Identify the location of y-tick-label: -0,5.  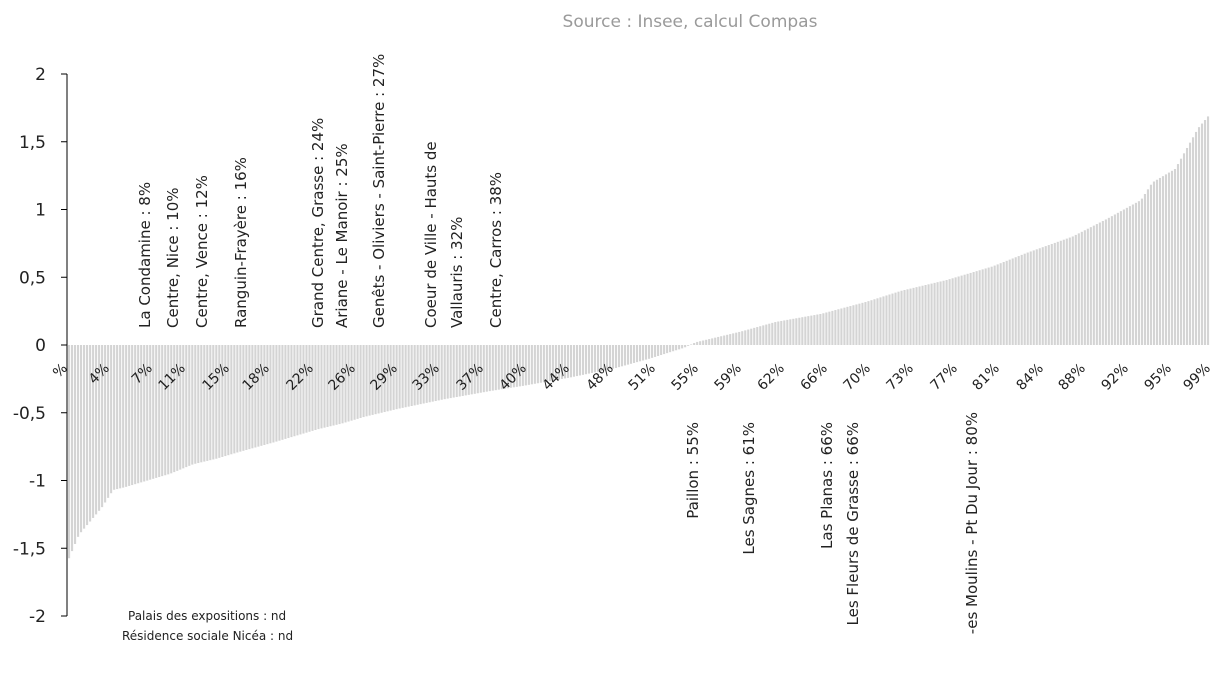
(29, 414).